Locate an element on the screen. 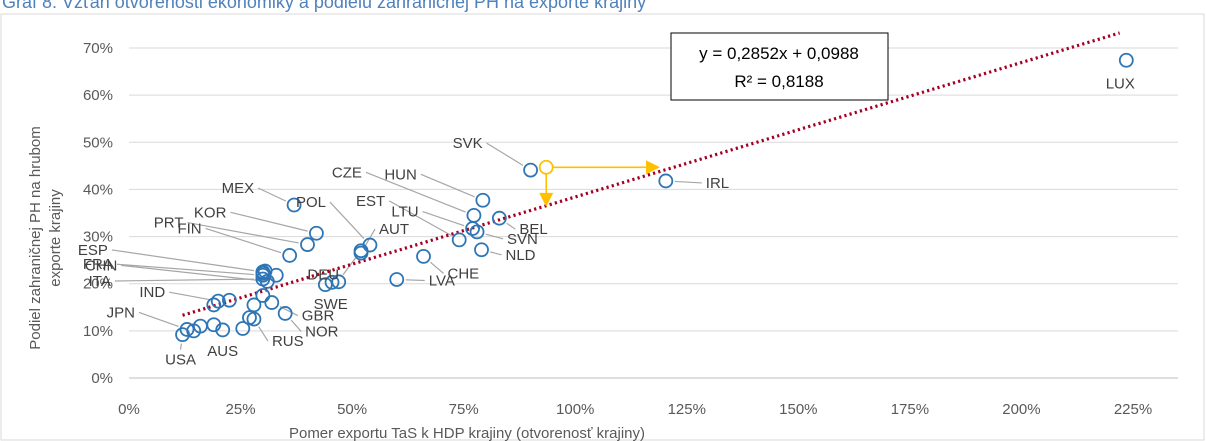 The height and width of the screenshot is (441, 1206). point-label: HUN is located at coordinates (400, 174).